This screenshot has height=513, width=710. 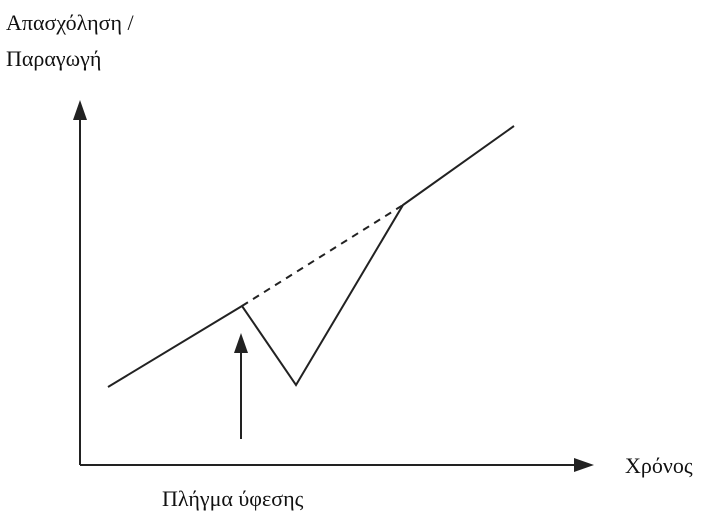 I want to click on x-axis-arrowhead, so click(x=584, y=465).